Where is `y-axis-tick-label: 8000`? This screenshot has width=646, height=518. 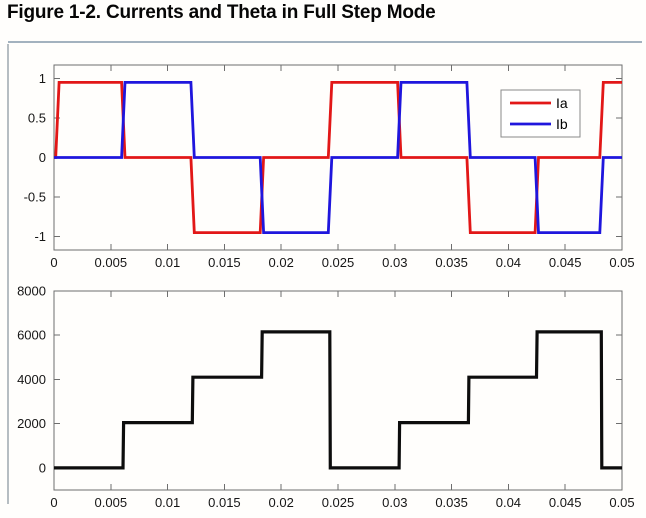 y-axis-tick-label: 8000 is located at coordinates (31, 291).